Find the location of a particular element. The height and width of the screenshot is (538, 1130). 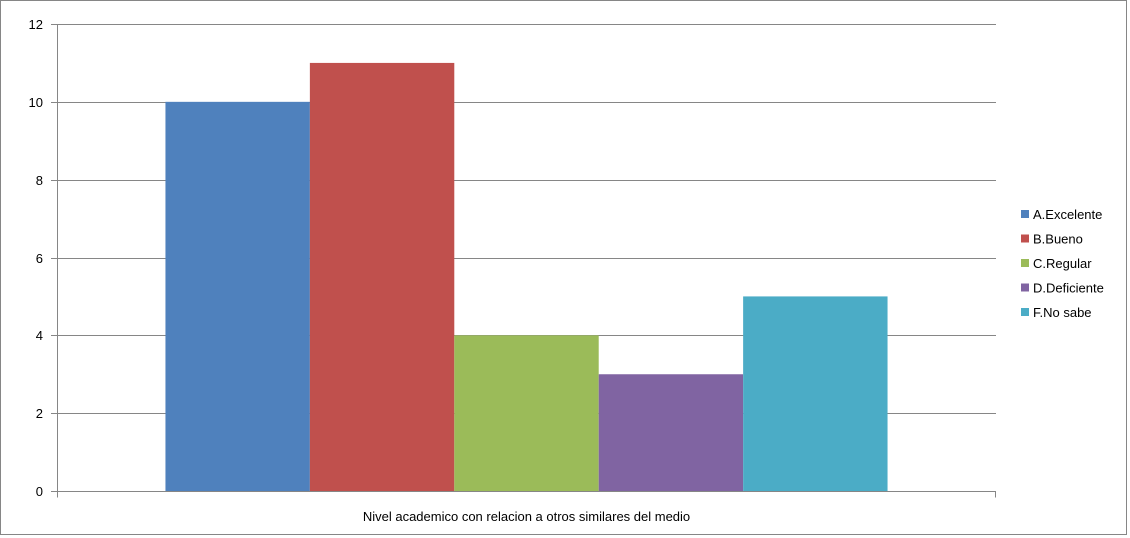

legend-label: C.Regular is located at coordinates (1062, 263).